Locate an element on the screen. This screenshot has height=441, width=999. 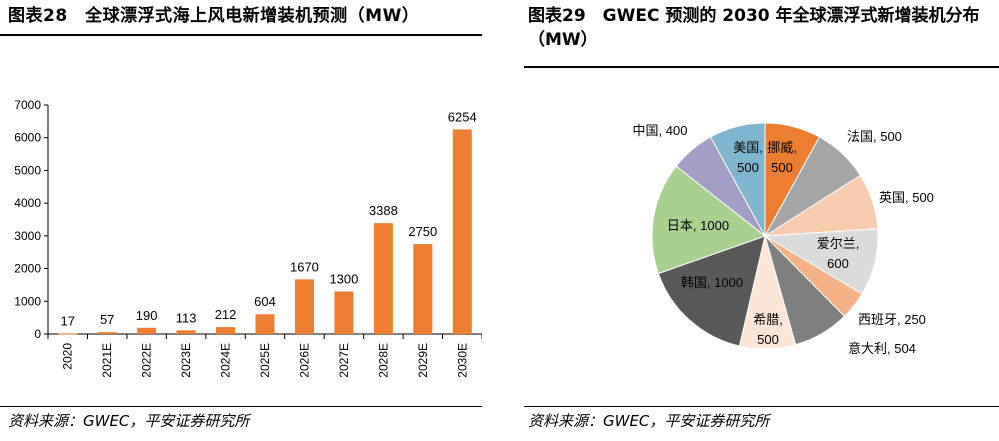
y-tick-label: 2000 is located at coordinates (27, 269).